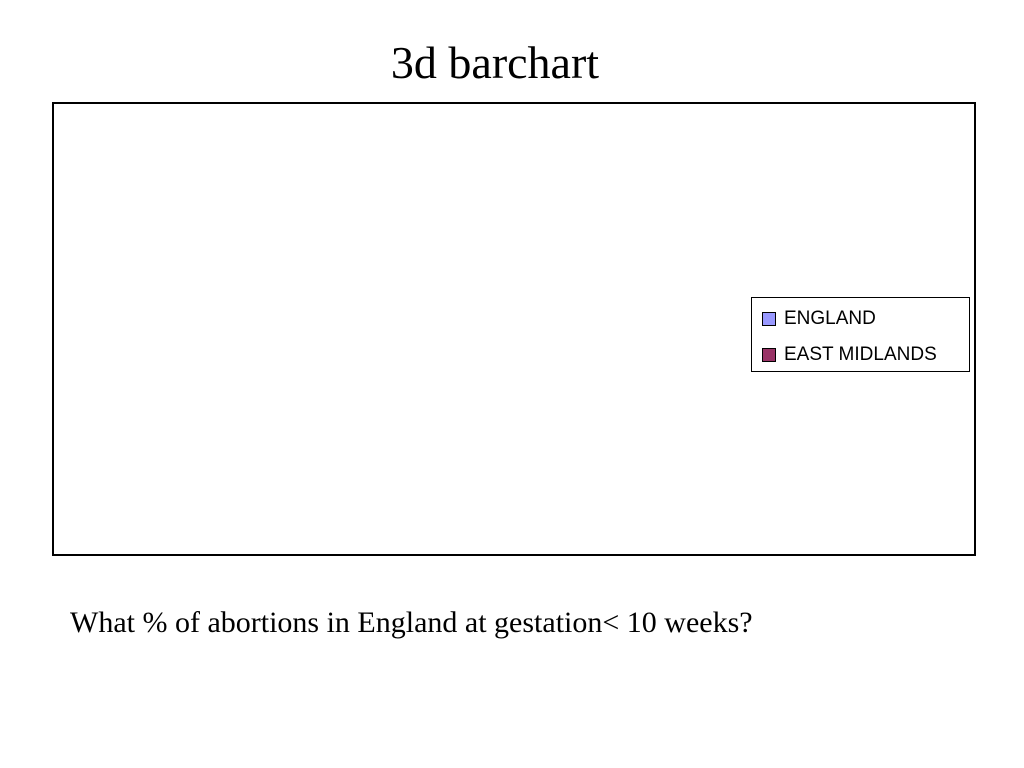 The height and width of the screenshot is (768, 1024). I want to click on legend-label-england: ENGLAND, so click(830, 318).